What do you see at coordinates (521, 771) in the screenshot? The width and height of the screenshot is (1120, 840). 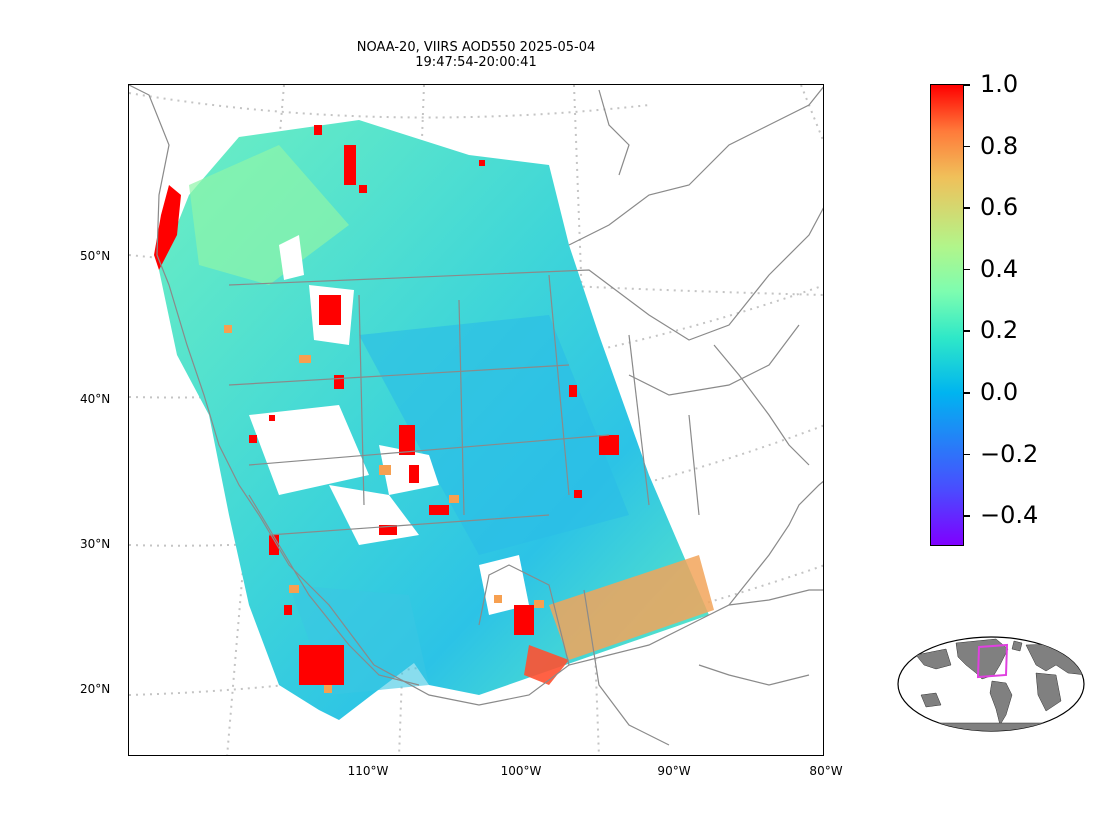 I see `lon-label-100w: 100°W` at bounding box center [521, 771].